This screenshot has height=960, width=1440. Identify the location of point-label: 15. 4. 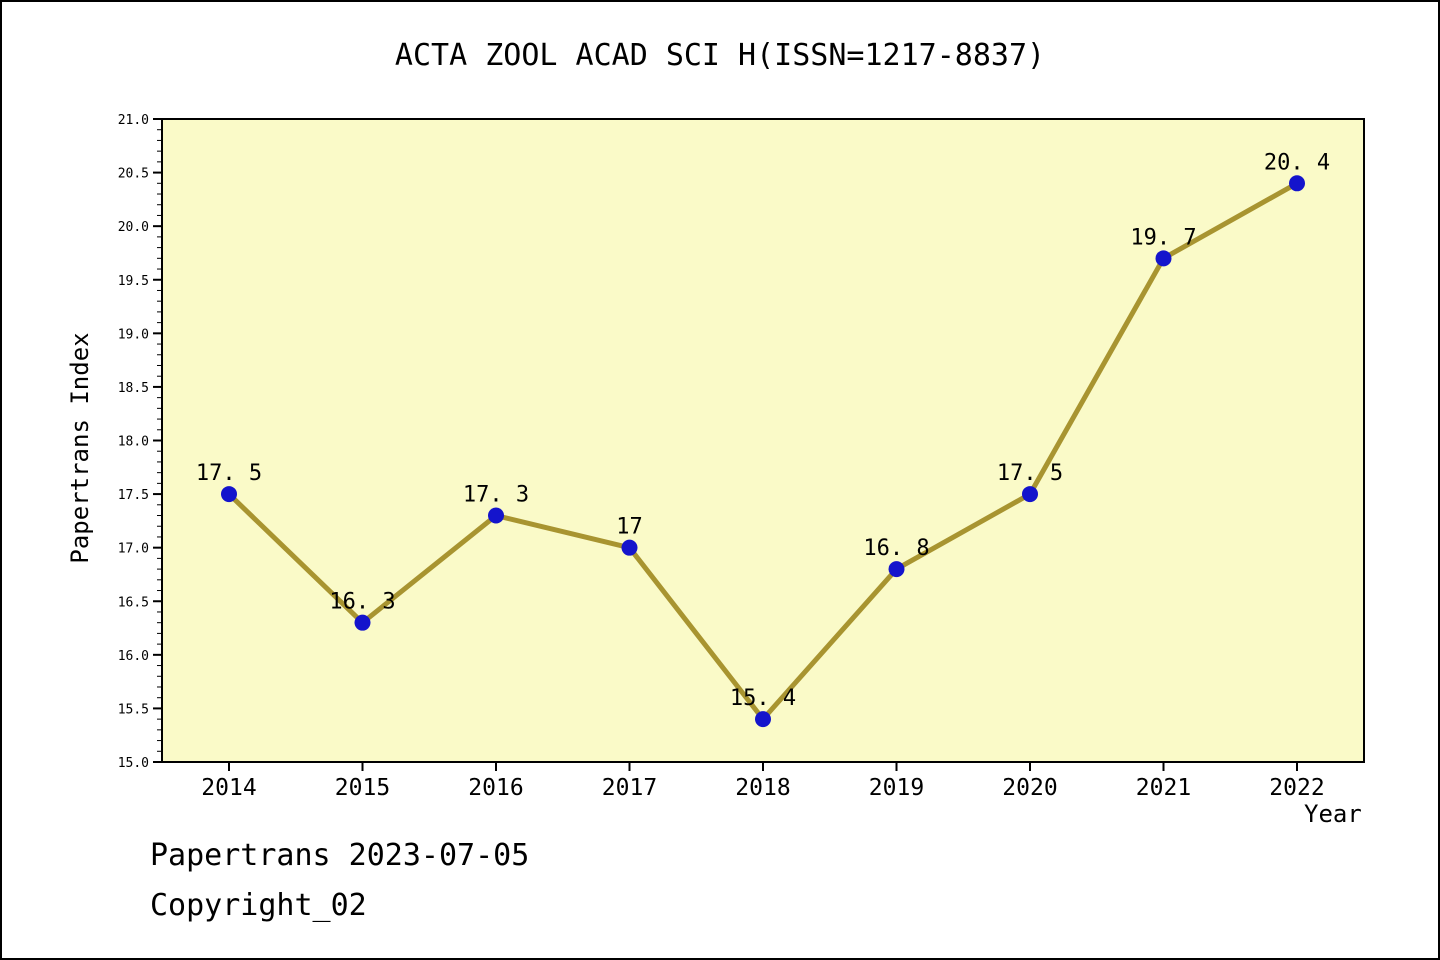
(763, 698).